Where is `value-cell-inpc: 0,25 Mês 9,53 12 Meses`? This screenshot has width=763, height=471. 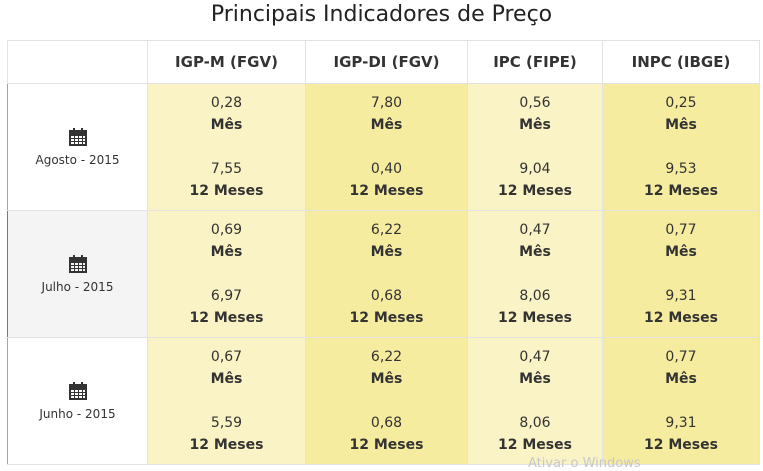 value-cell-inpc: 0,25 Mês 9,53 12 Meses is located at coordinates (681, 147).